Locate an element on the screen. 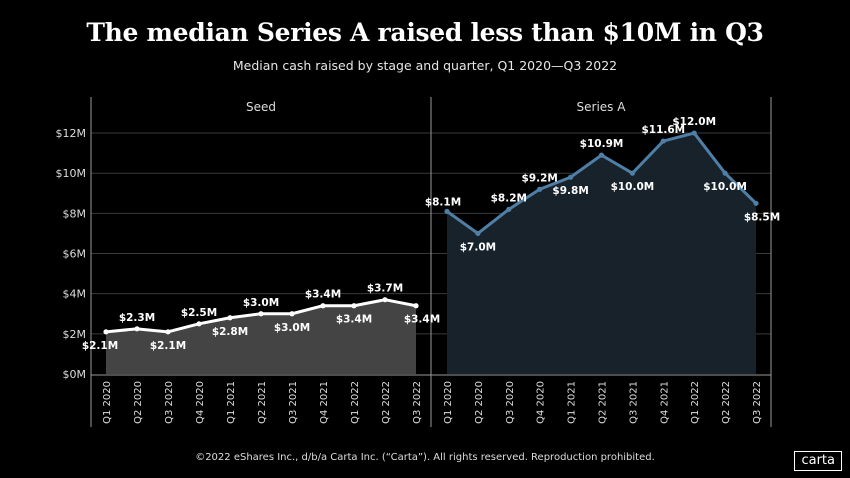  y-tick-label: $12M is located at coordinates (71, 133).